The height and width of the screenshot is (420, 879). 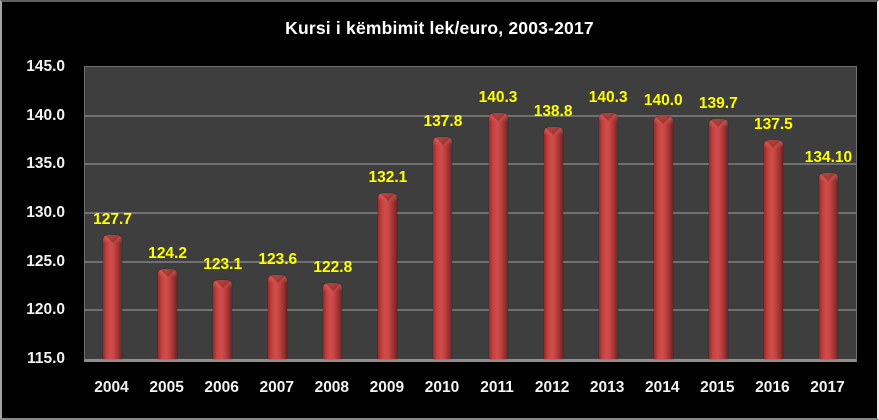 What do you see at coordinates (439, 28) in the screenshot?
I see `chart-title: Kursi i këmbimit lek/euro, 2003-2017` at bounding box center [439, 28].